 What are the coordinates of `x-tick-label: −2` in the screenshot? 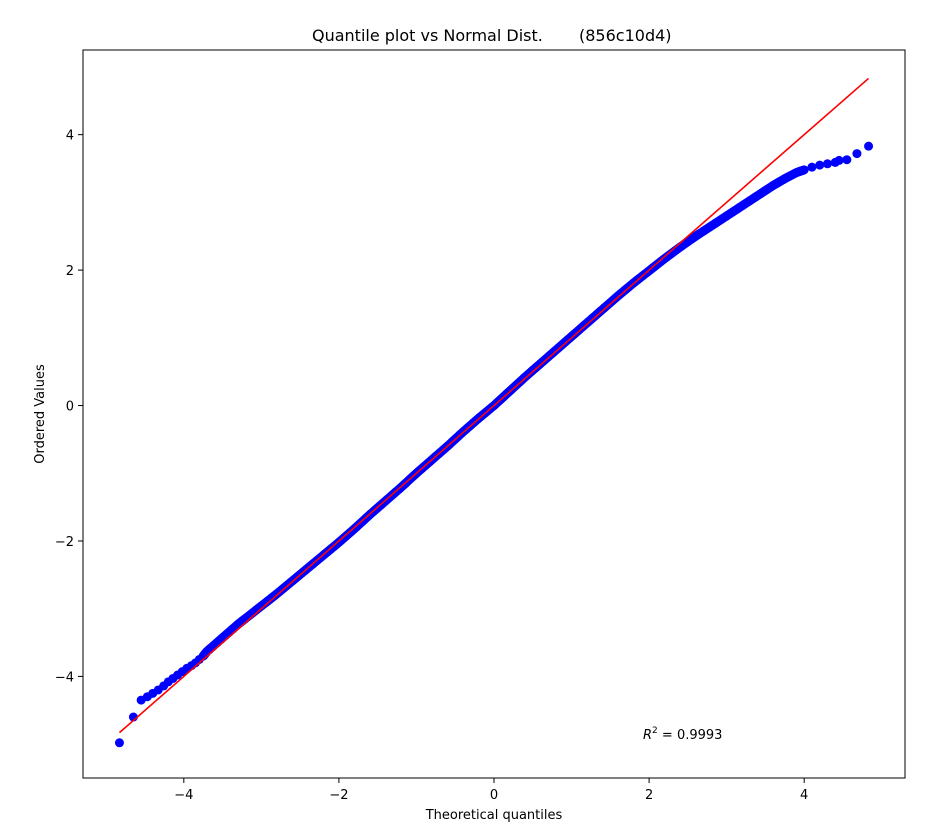 It's located at (338, 795).